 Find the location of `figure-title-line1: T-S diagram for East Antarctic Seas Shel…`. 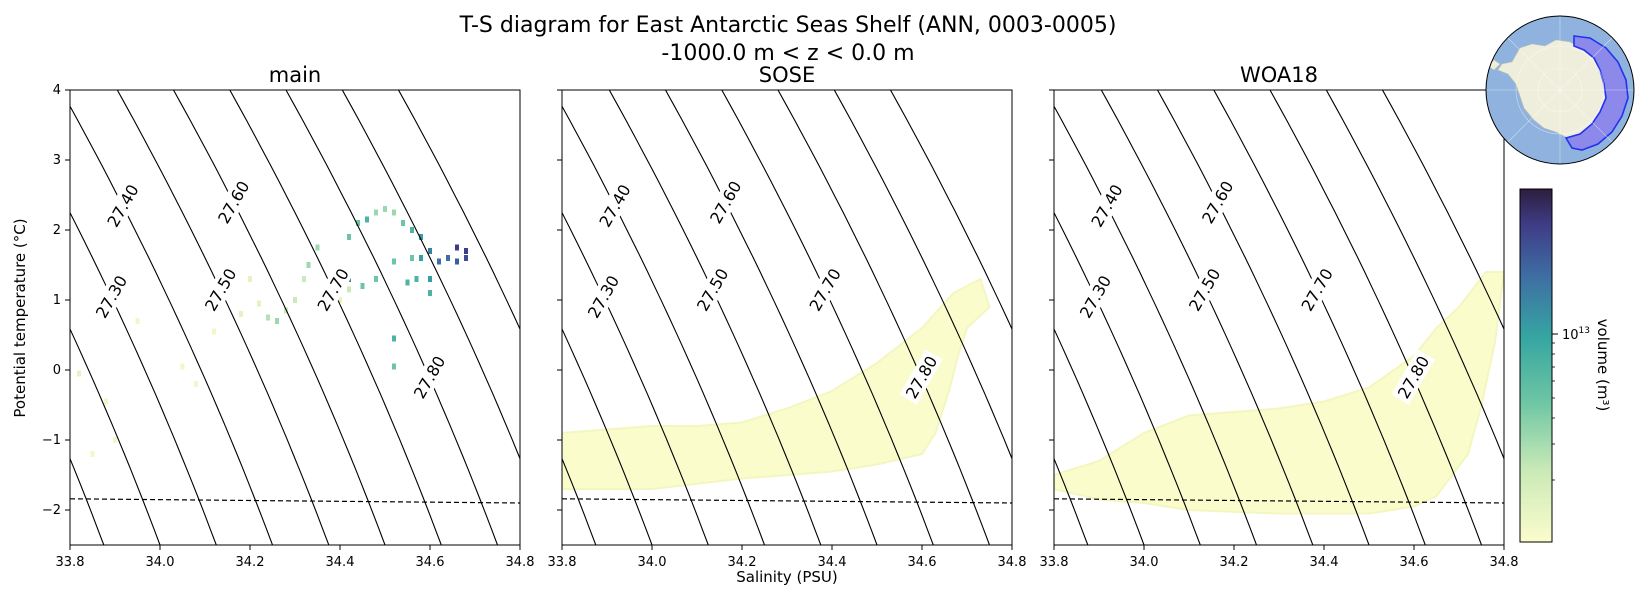

figure-title-line1: T-S diagram for East Antarctic Seas Shel… is located at coordinates (788, 25).